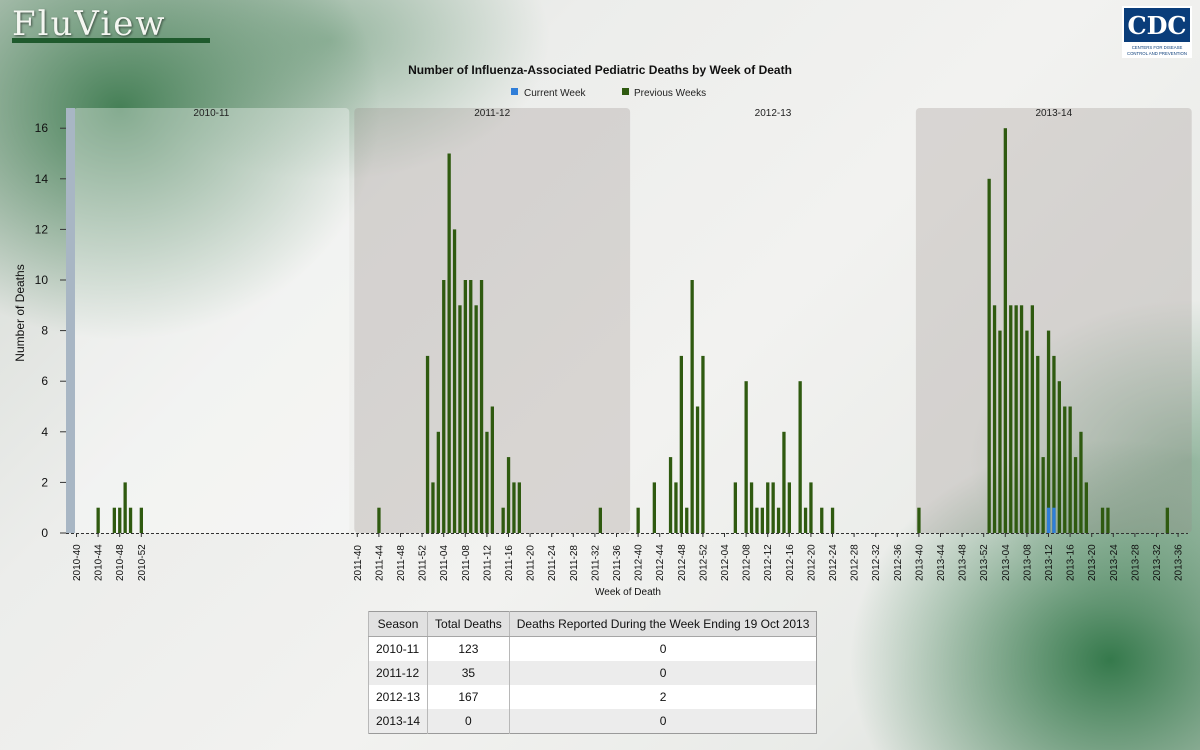  What do you see at coordinates (662, 697) in the screenshot?
I see `cell-deaths-reported: 2` at bounding box center [662, 697].